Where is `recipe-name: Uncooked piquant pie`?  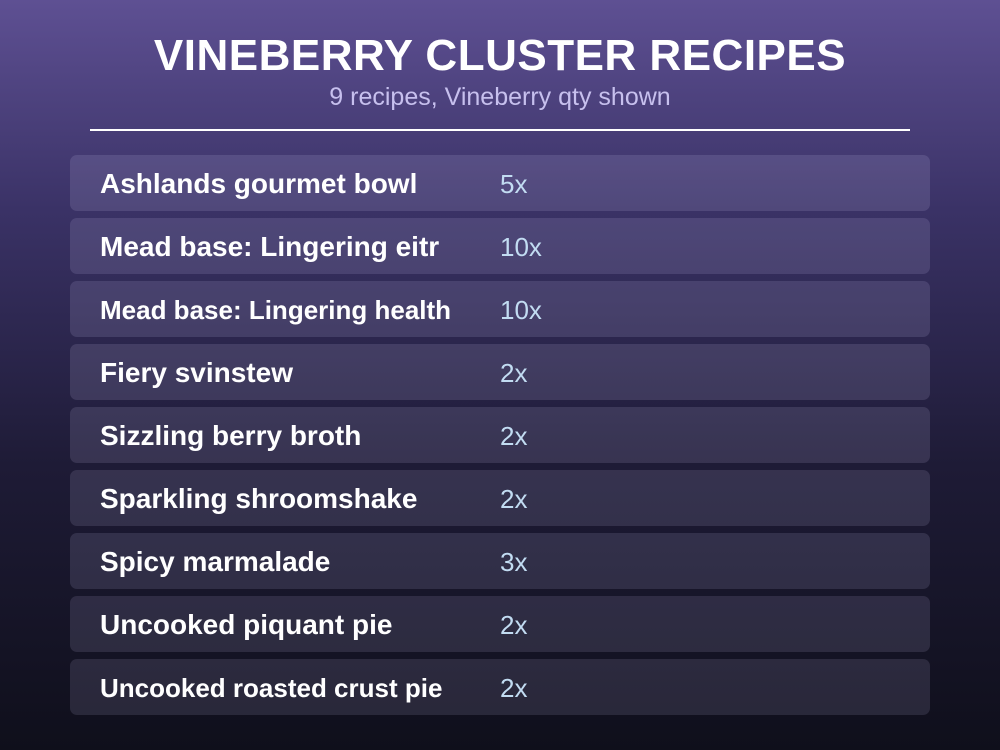
recipe-name: Uncooked piquant pie is located at coordinates (246, 624).